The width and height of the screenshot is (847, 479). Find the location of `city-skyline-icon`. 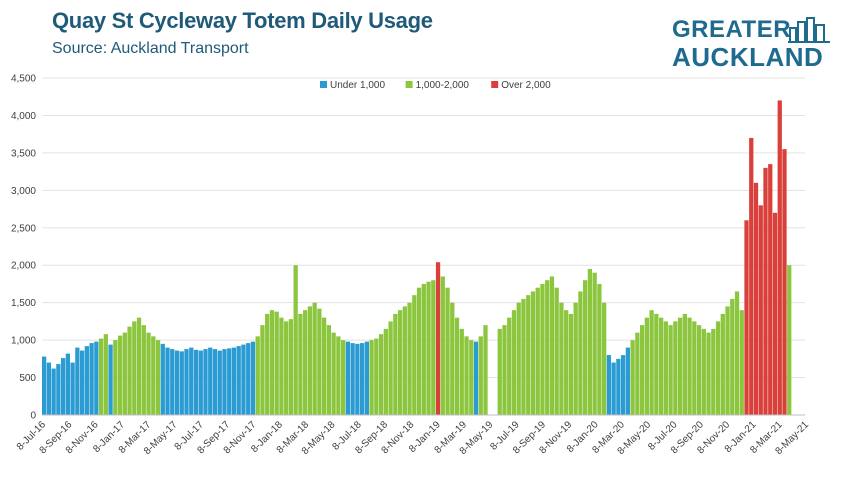

city-skyline-icon is located at coordinates (809, 30).